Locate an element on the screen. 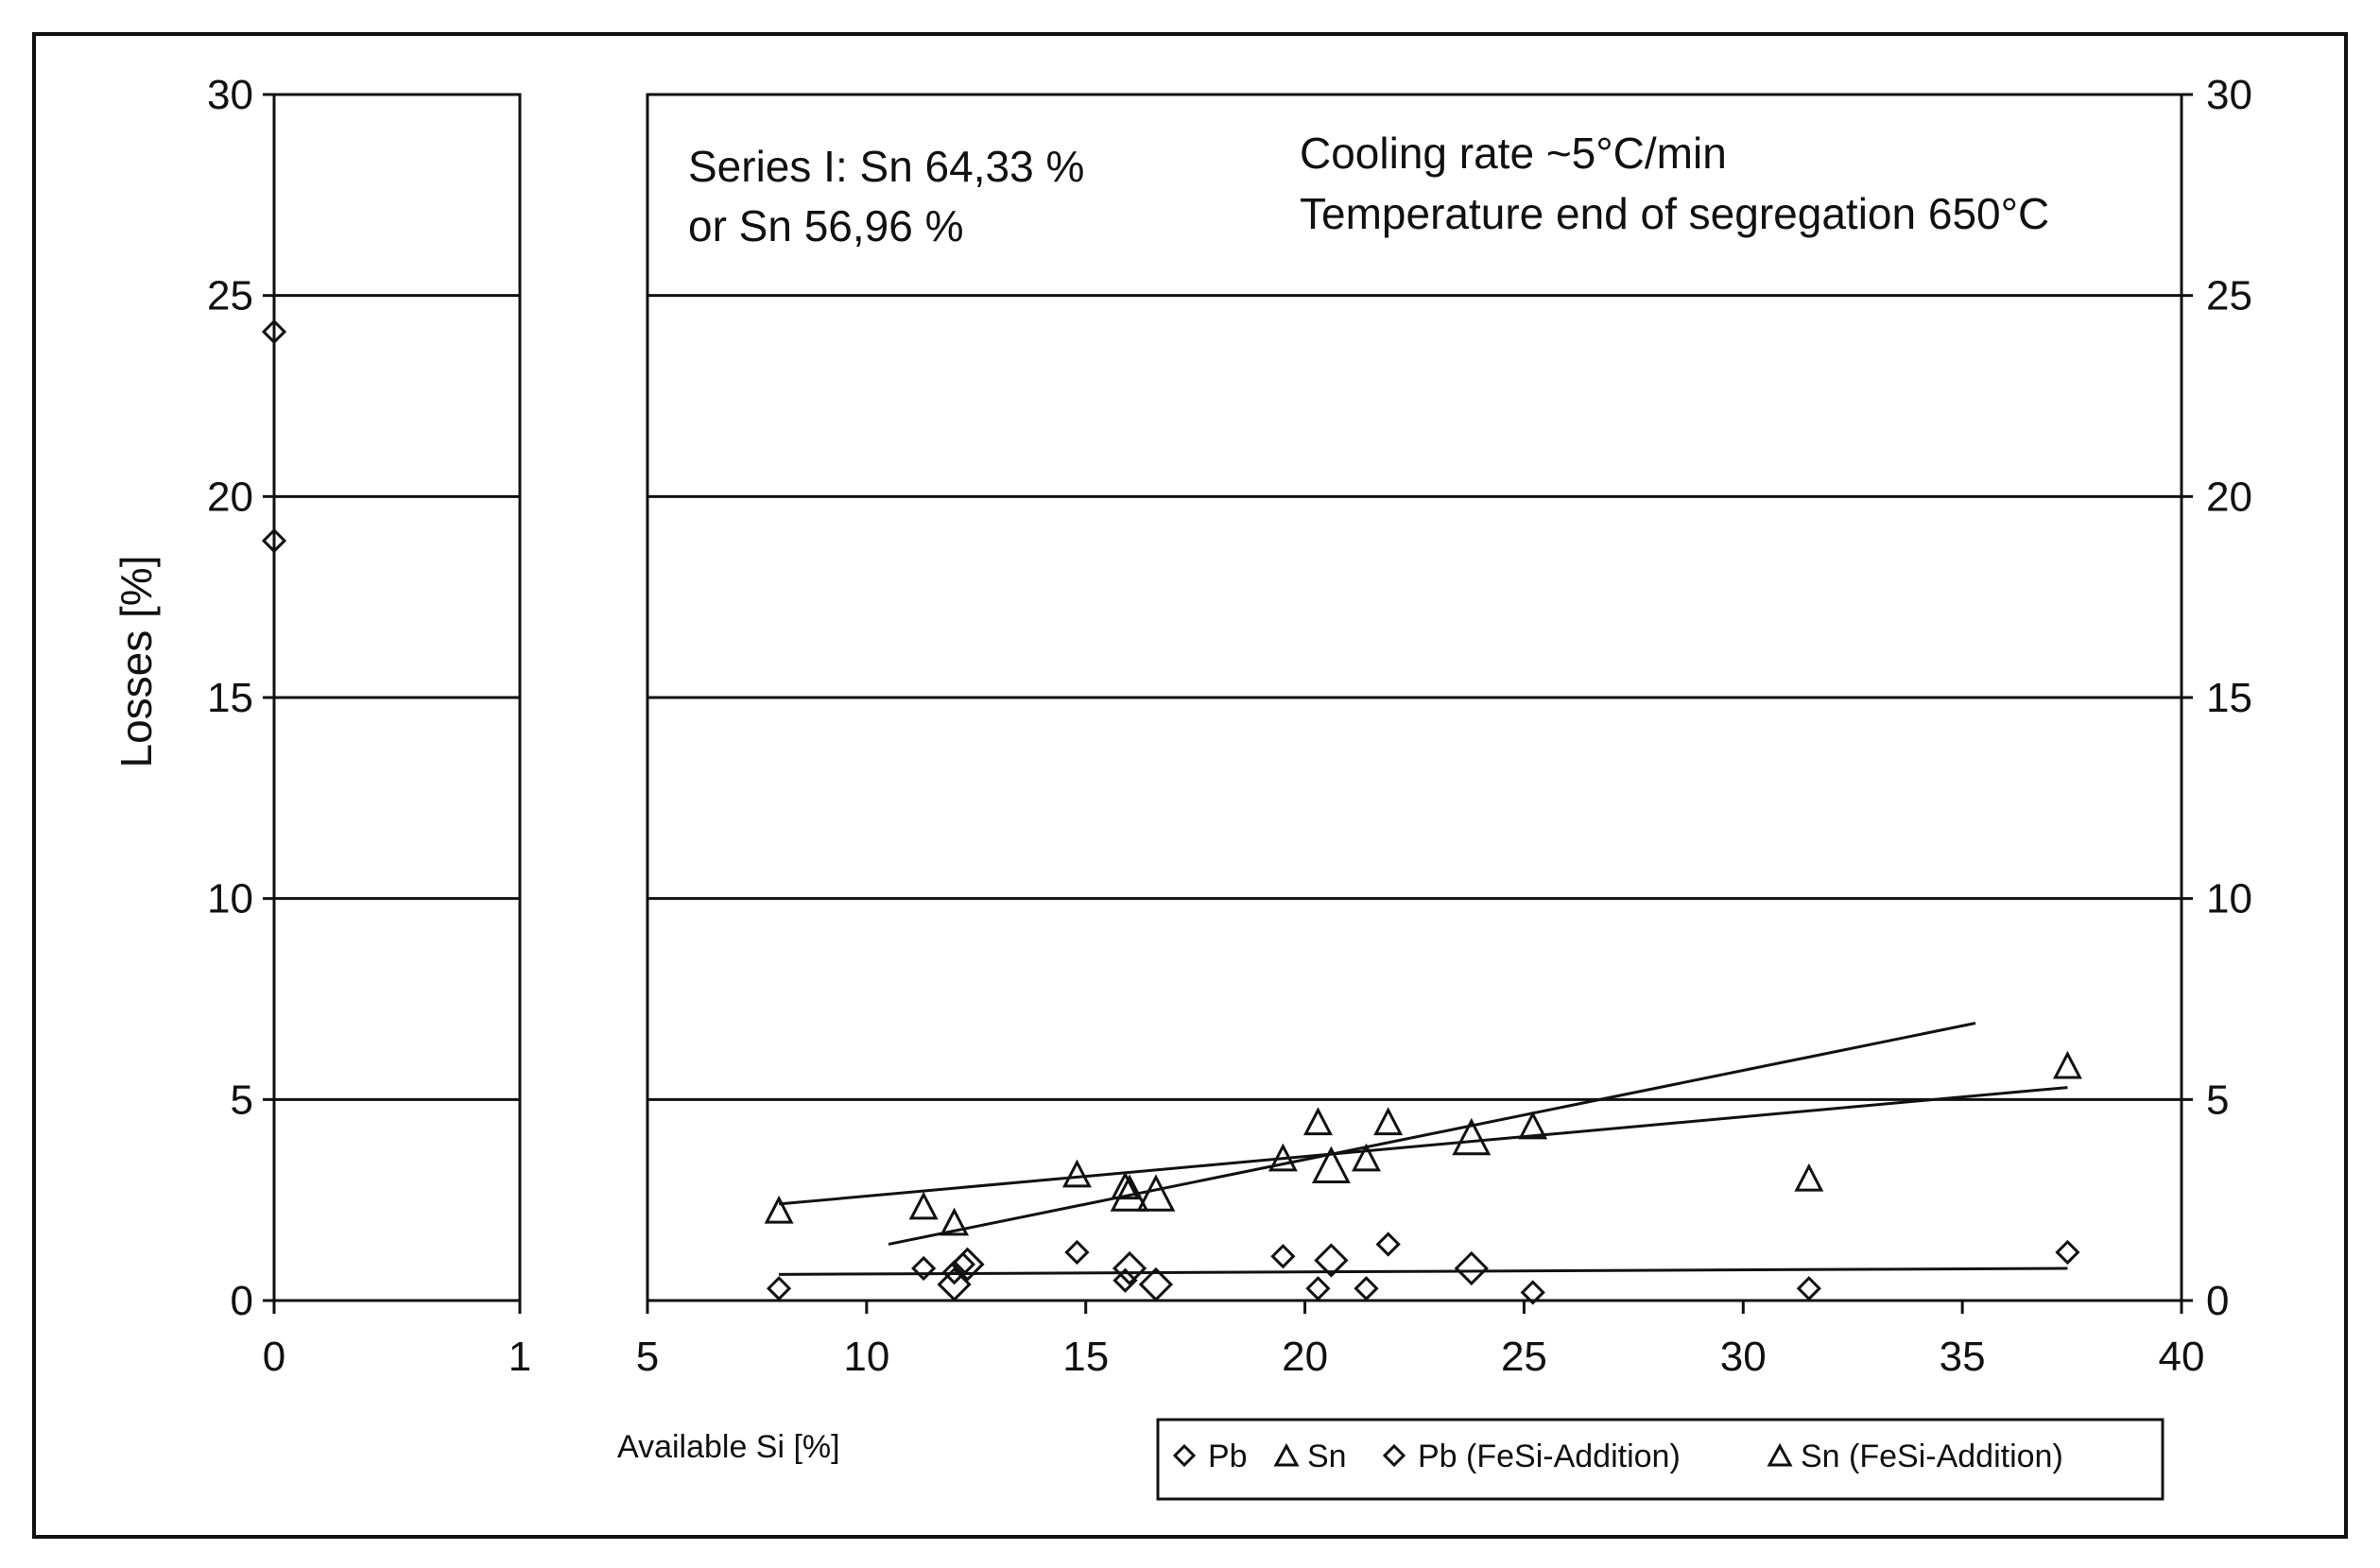  y-tick-label-right: 10 is located at coordinates (2229, 899).